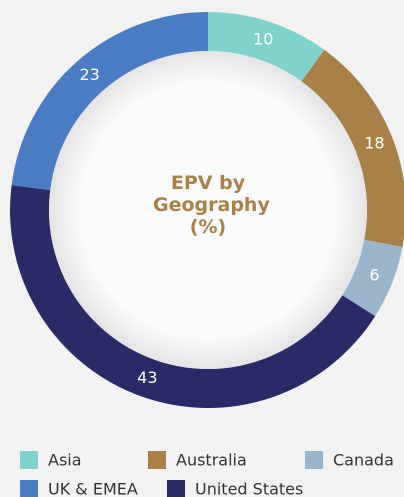  What do you see at coordinates (374, 143) in the screenshot?
I see `data-label: 18` at bounding box center [374, 143].